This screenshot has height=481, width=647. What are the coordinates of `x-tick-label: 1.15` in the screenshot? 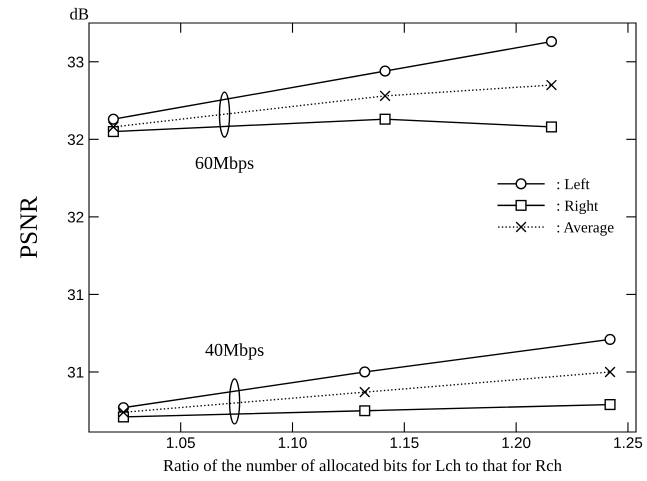 It's located at (404, 442).